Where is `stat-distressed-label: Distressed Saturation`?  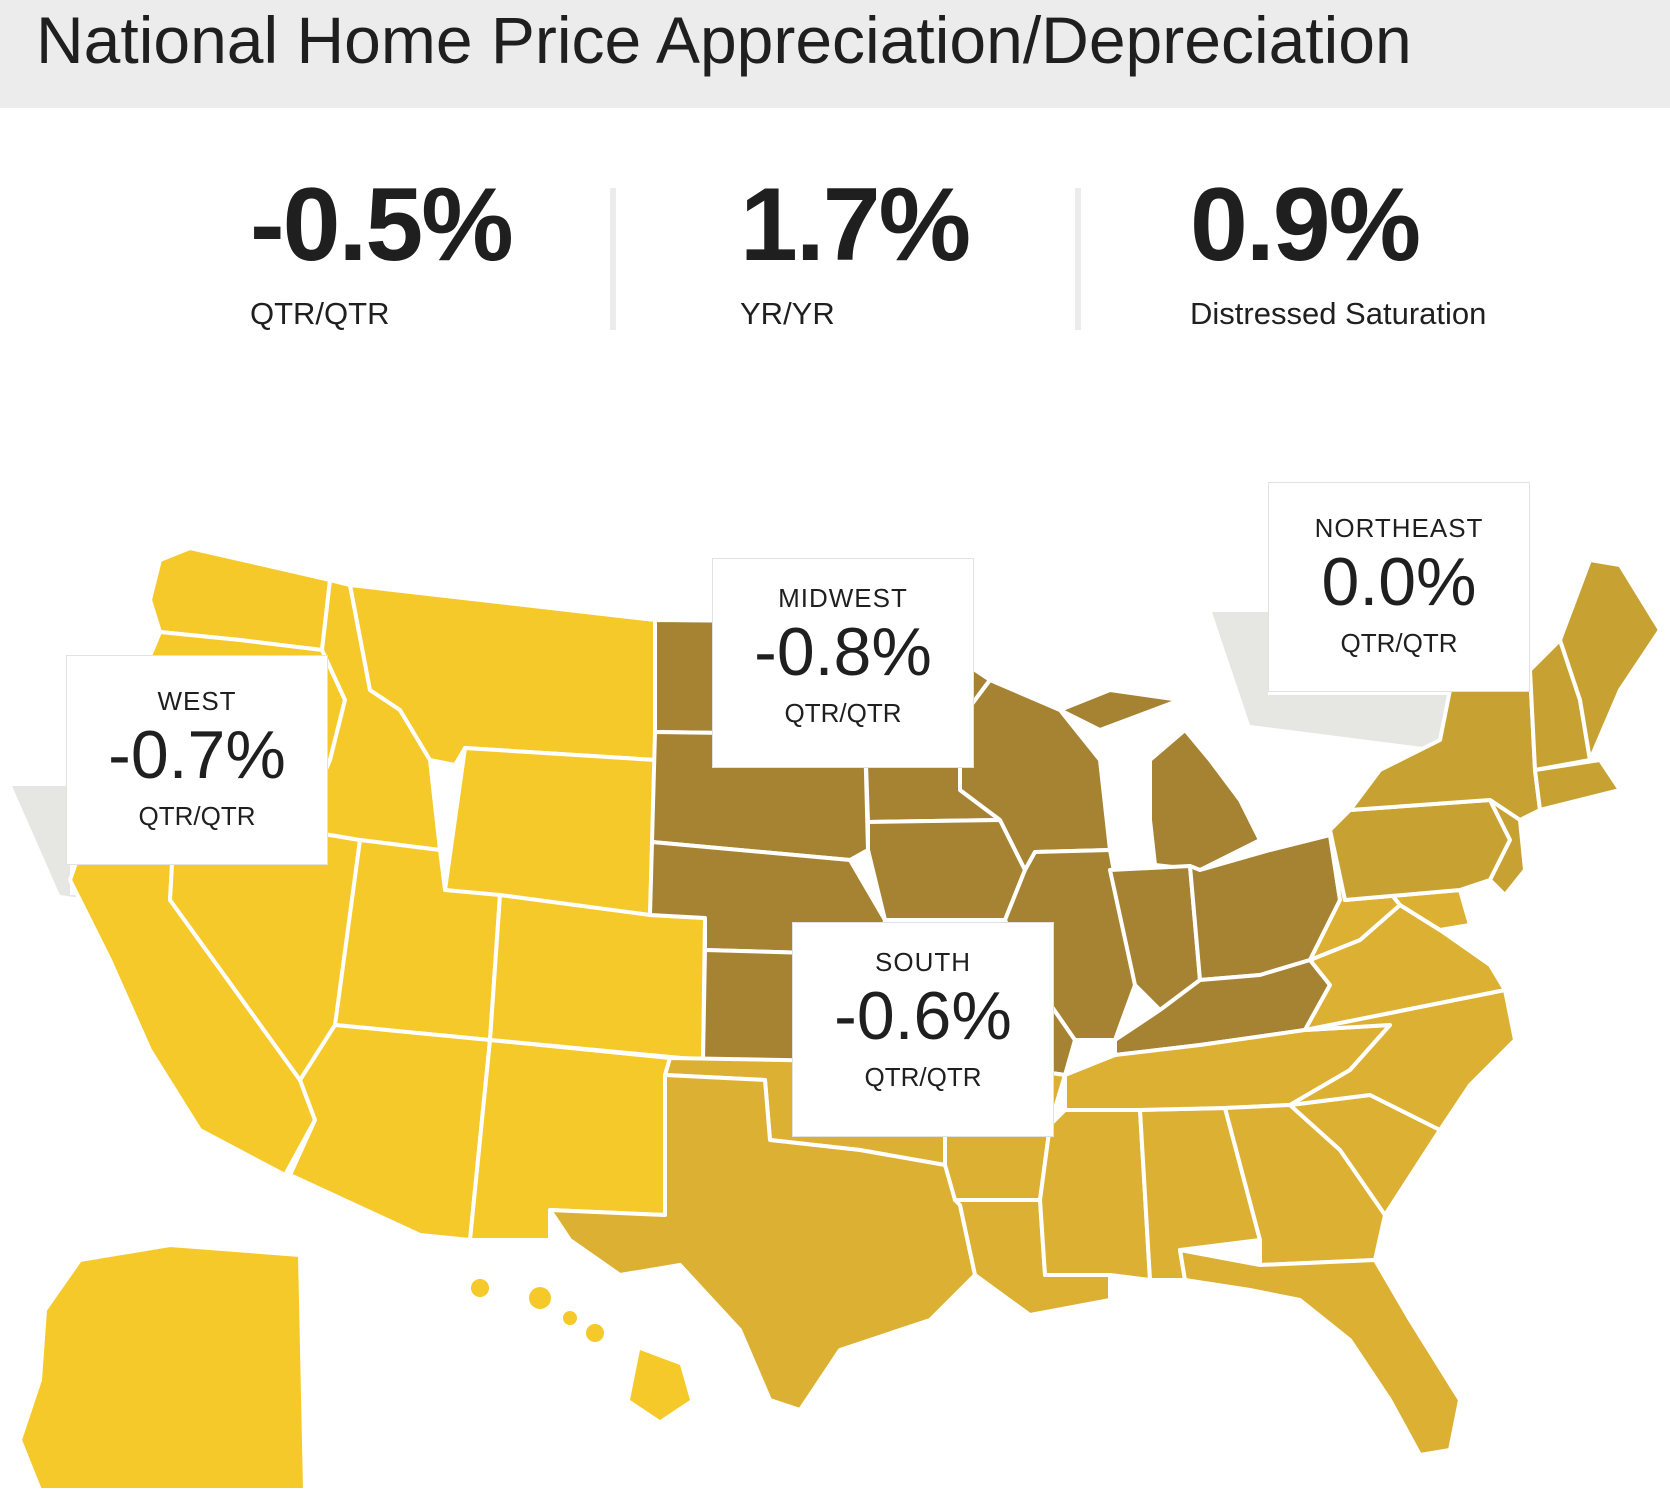 stat-distressed-label: Distressed Saturation is located at coordinates (1338, 313).